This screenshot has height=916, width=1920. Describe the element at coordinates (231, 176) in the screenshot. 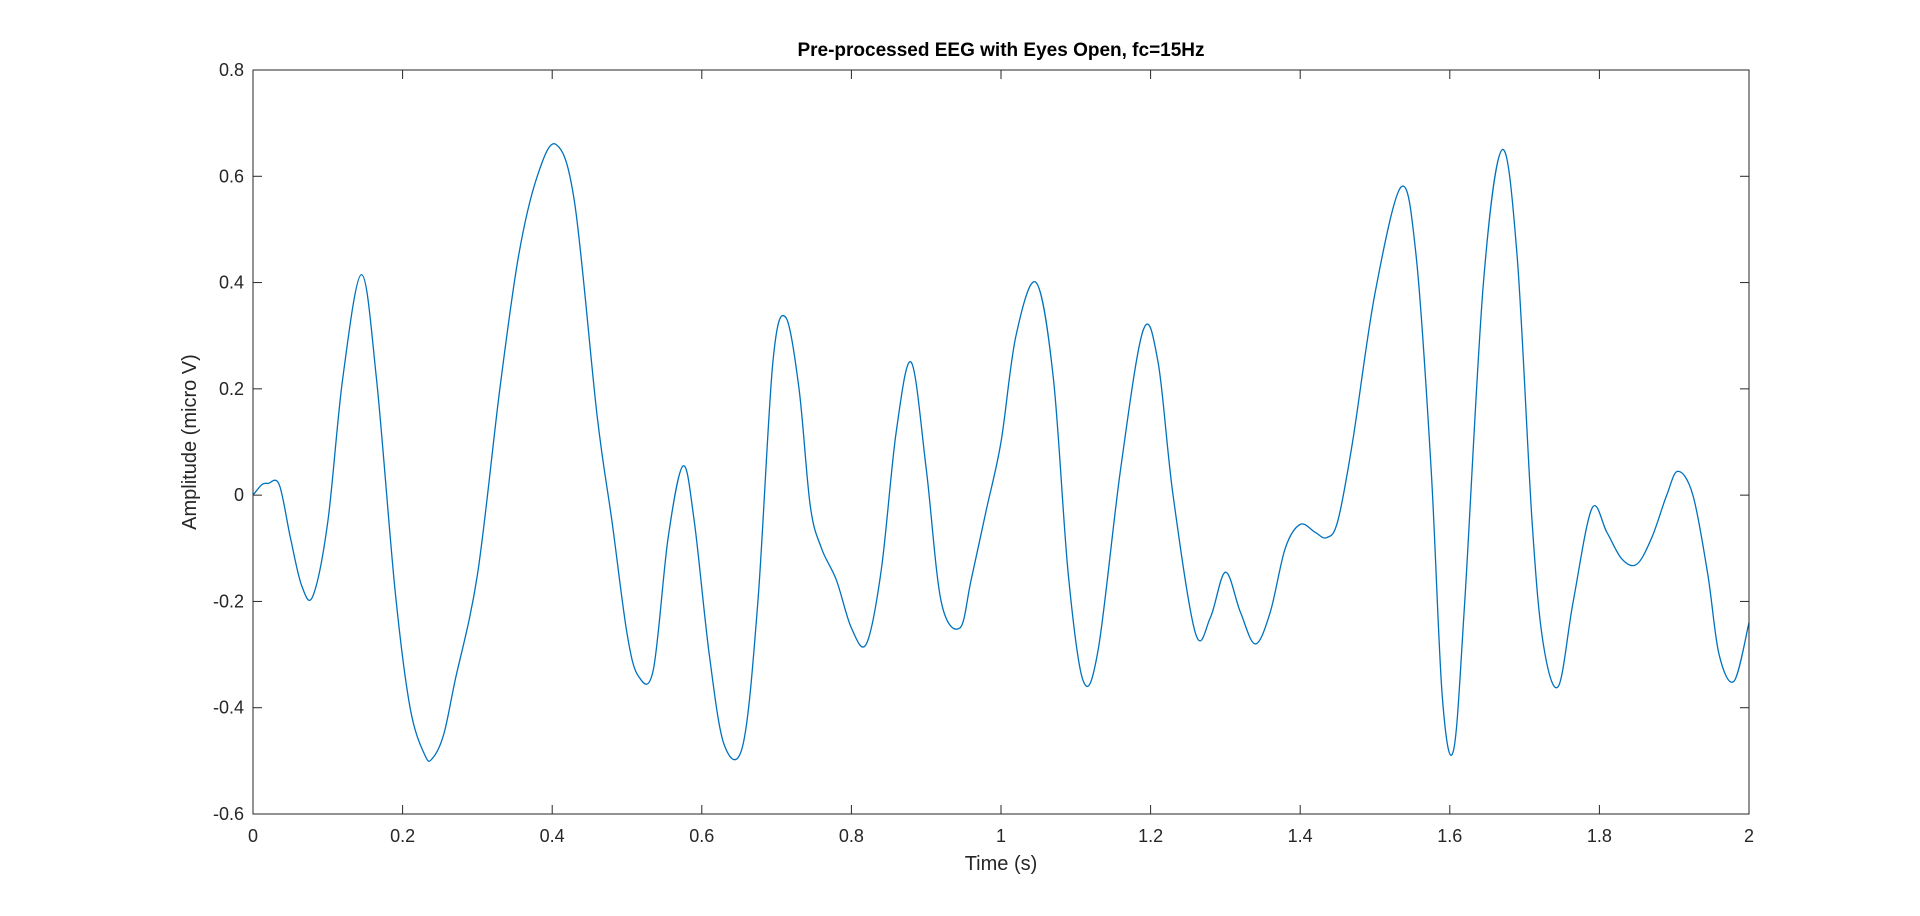

I see `y-tick-label: 0.6` at that location.